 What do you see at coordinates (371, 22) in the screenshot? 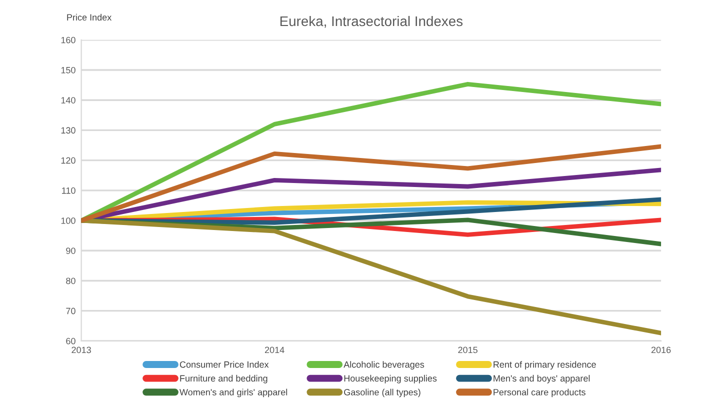
I see `chart-title: Eureka, Intrasectorial Indexes` at bounding box center [371, 22].